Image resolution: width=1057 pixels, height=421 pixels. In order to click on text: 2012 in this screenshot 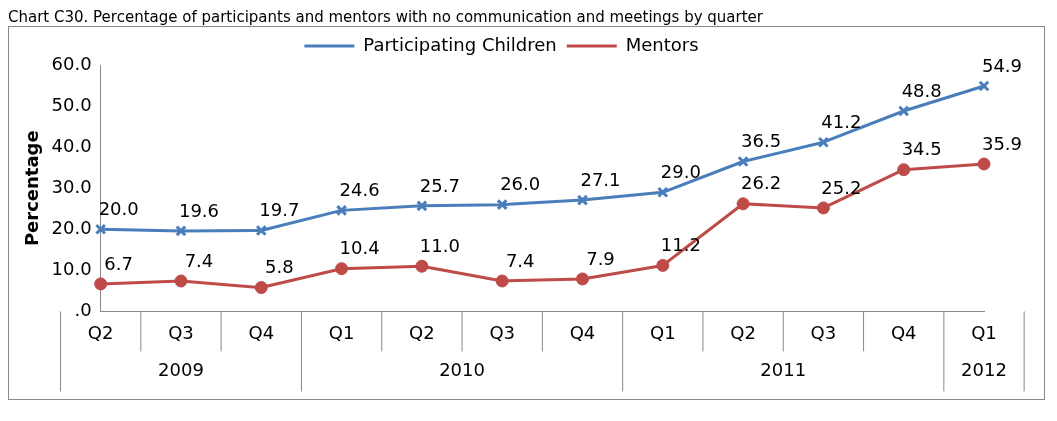, I will do `click(984, 370)`.